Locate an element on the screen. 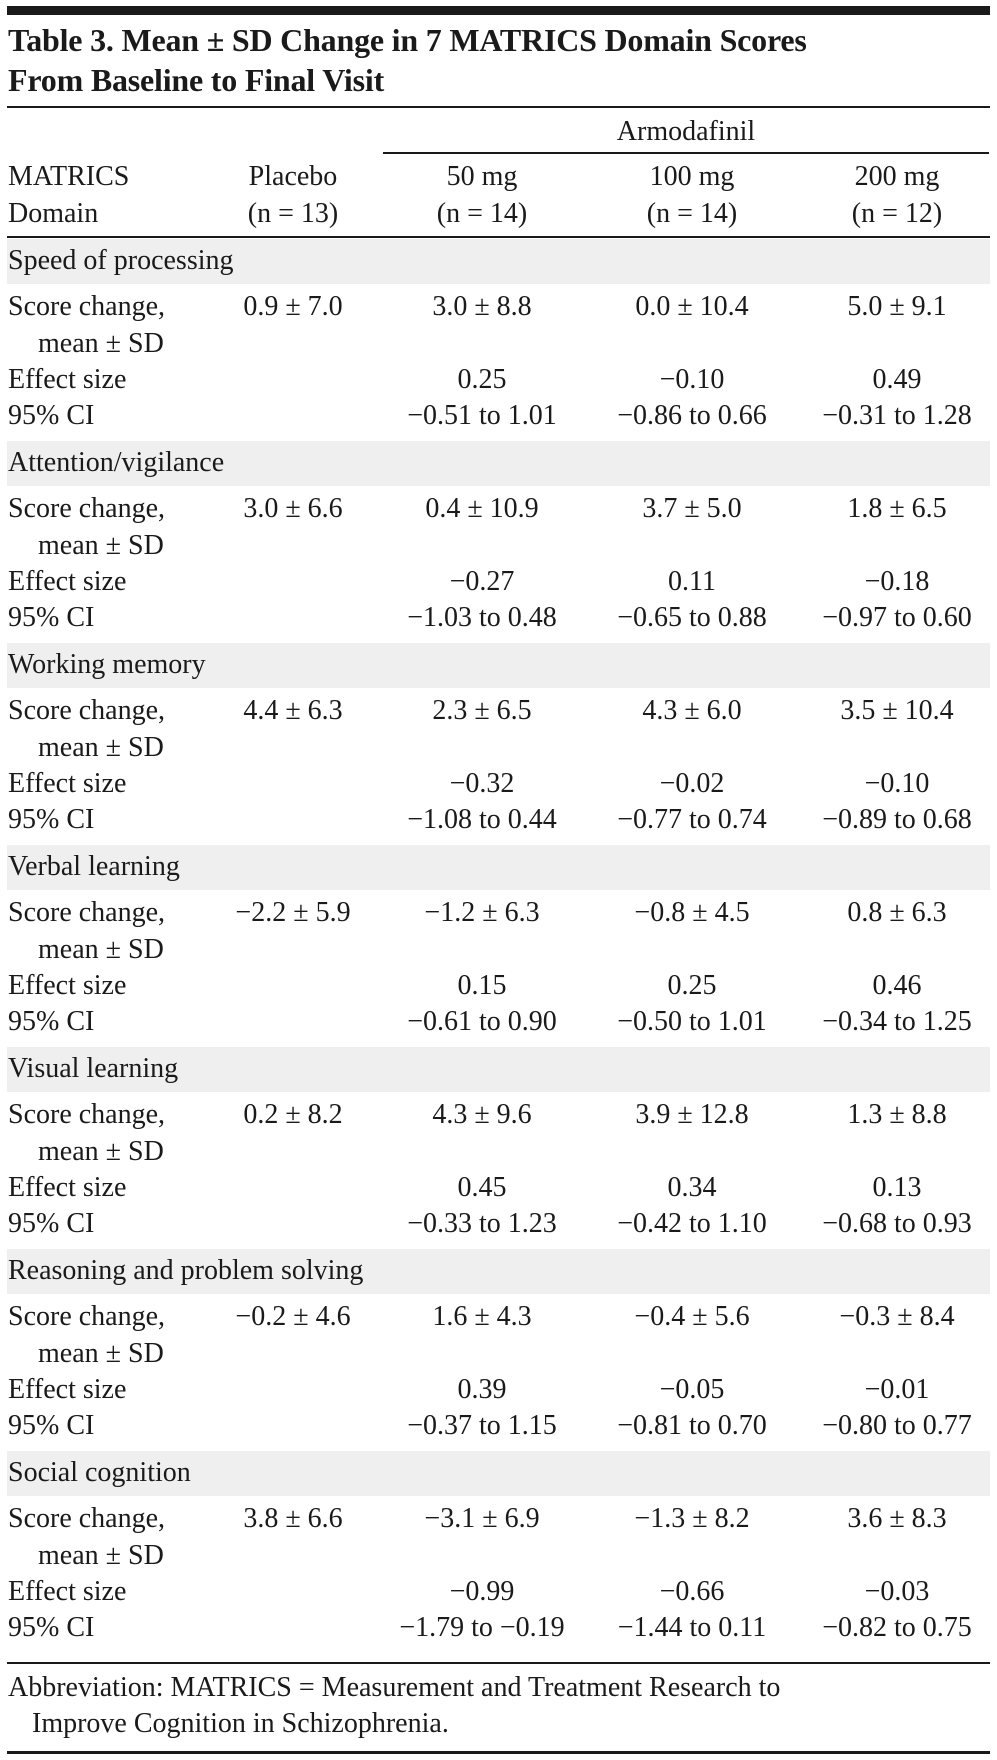 The height and width of the screenshot is (1760, 997). cell-effect-size: 0.15 is located at coordinates (482, 985).